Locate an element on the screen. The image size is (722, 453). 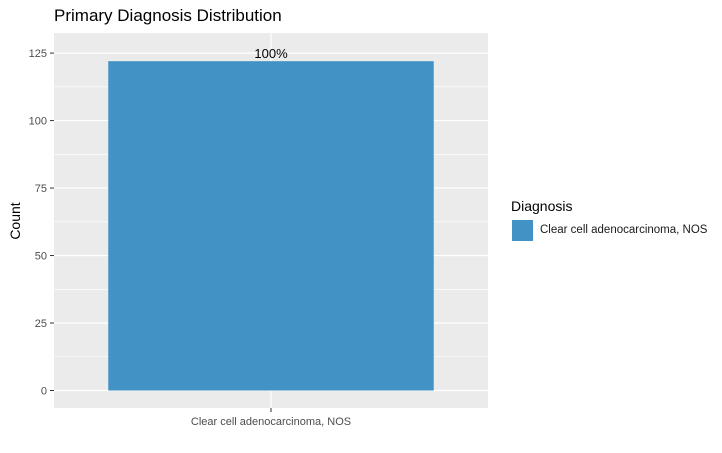
legend-swatch is located at coordinates (522, 230).